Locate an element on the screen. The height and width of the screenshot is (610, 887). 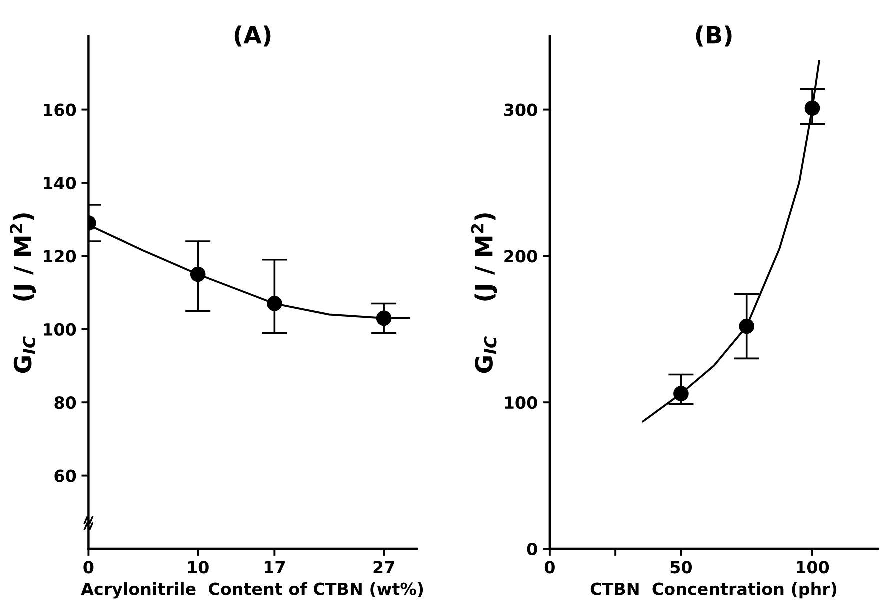
y-tick-label: 300 is located at coordinates (521, 110).